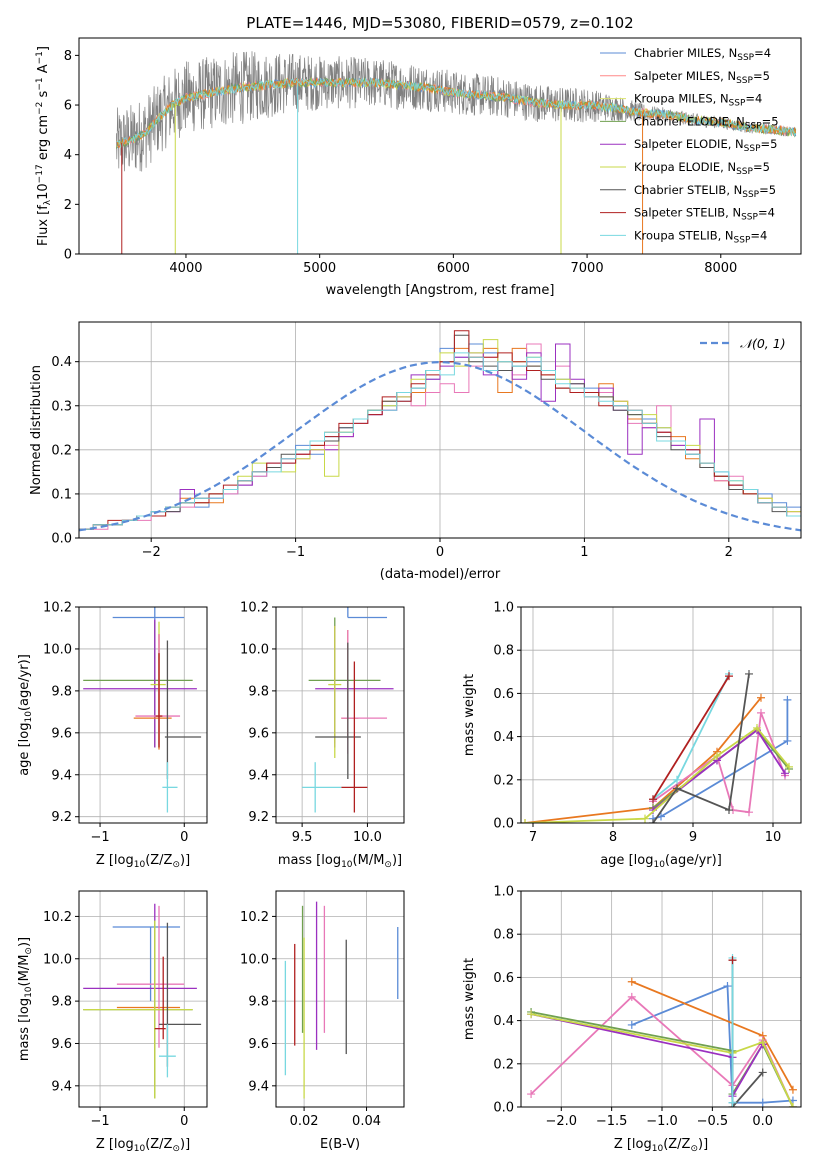 This screenshot has height=1170, width=819. Describe the element at coordinates (369, 860) in the screenshot. I see `x-axis-label-part: (M/M` at that location.